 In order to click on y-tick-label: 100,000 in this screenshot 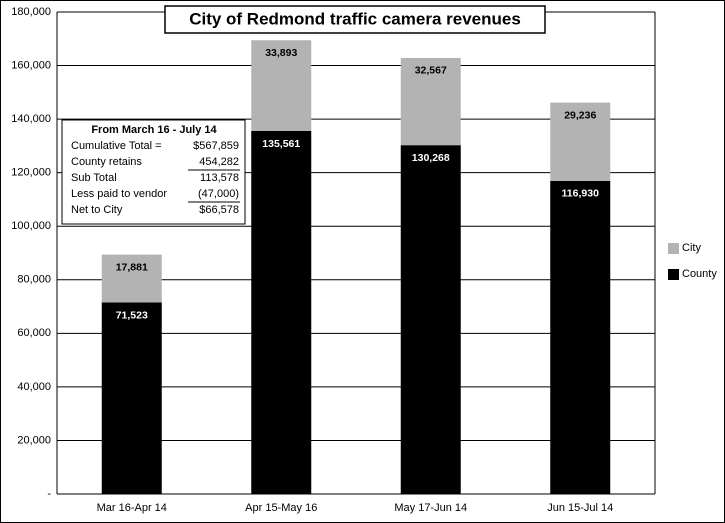, I will do `click(31, 226)`.